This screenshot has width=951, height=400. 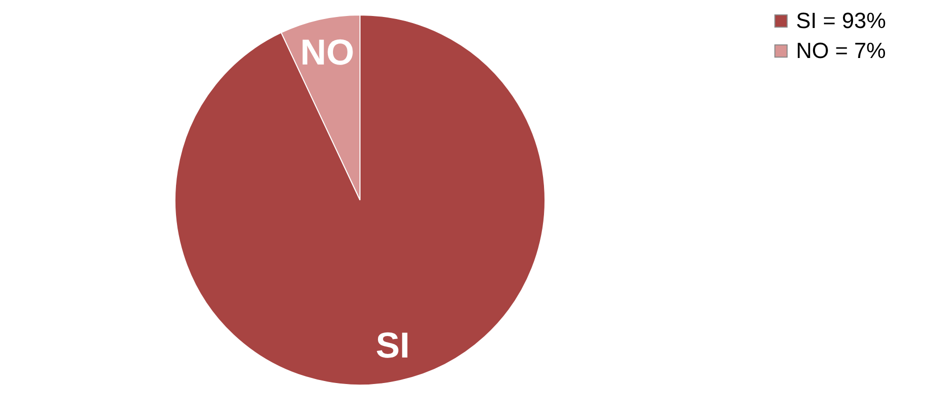 I want to click on legend-label: SI = 93%, so click(x=841, y=20).